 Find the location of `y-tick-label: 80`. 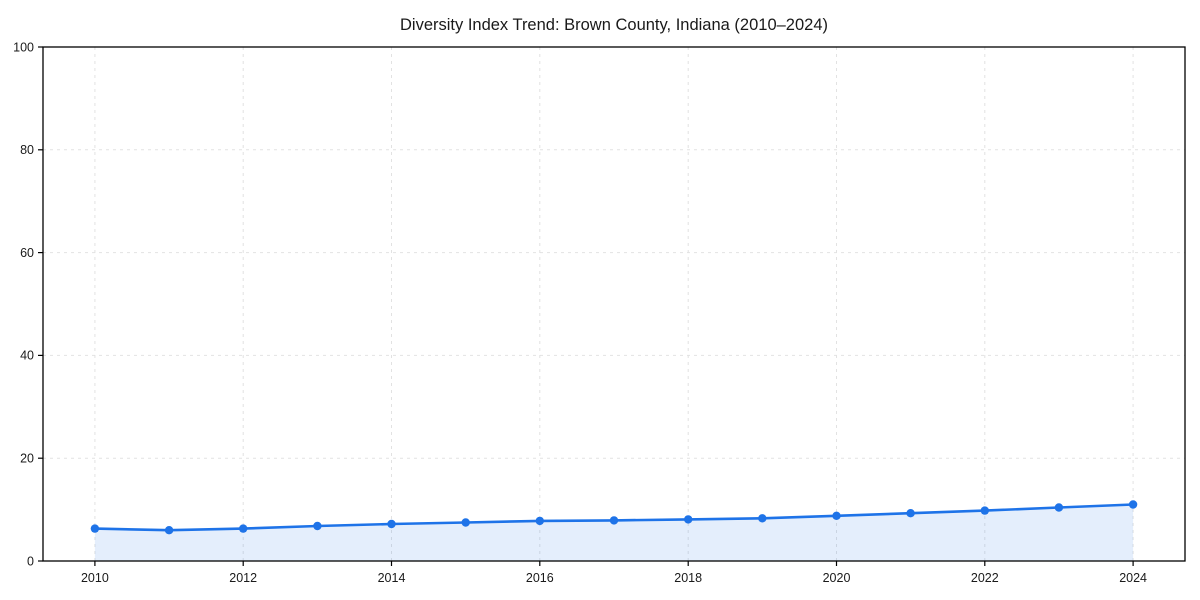

y-tick-label: 80 is located at coordinates (27, 150).